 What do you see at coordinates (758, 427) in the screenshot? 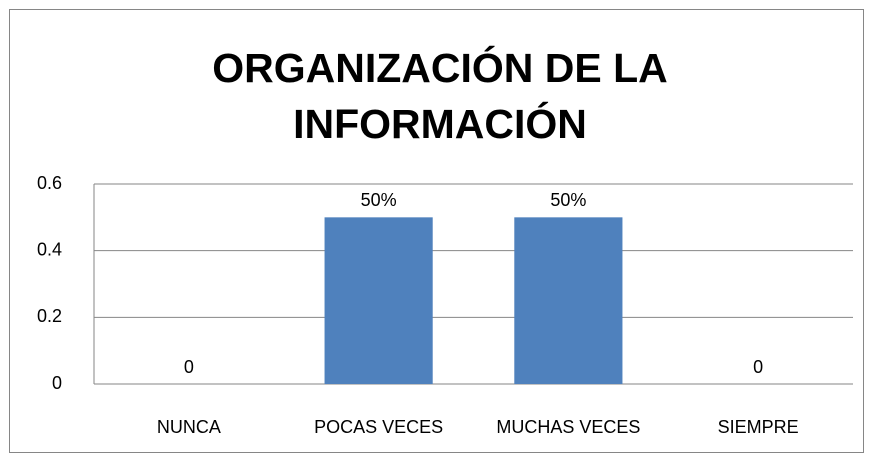
I see `x-tick-label: SIEMPRE` at bounding box center [758, 427].